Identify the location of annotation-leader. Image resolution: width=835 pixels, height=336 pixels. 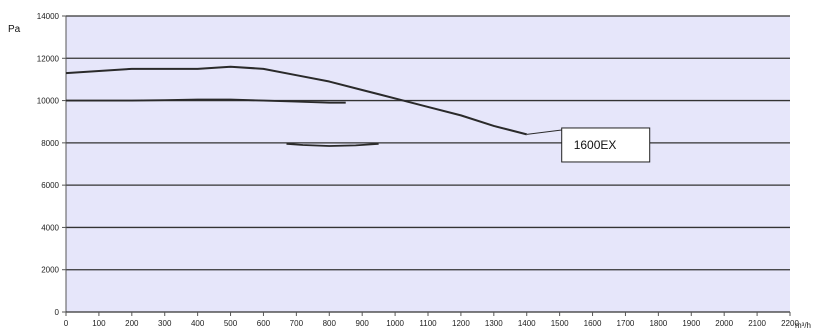
(544, 132).